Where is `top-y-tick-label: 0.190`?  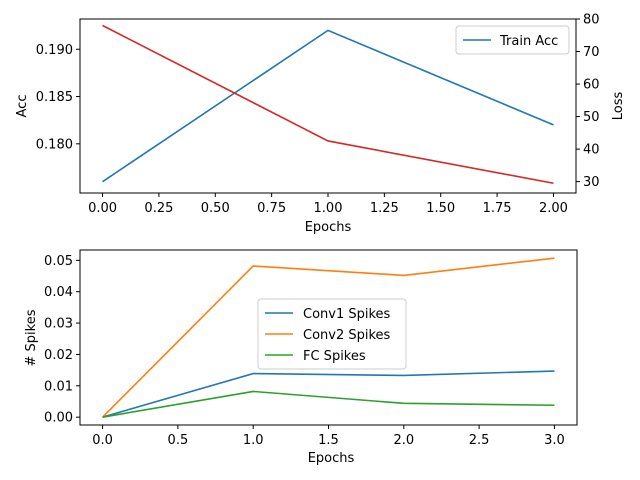
top-y-tick-label: 0.190 is located at coordinates (54, 50).